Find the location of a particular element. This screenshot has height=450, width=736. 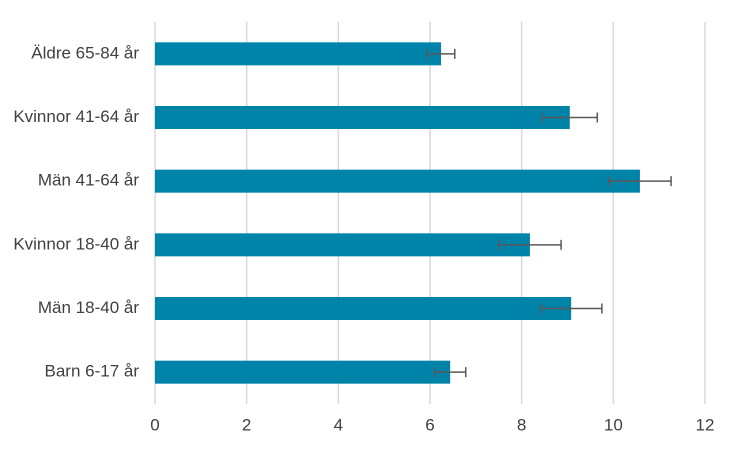

y-tick-label: Barn 6-17 år is located at coordinates (92, 371).